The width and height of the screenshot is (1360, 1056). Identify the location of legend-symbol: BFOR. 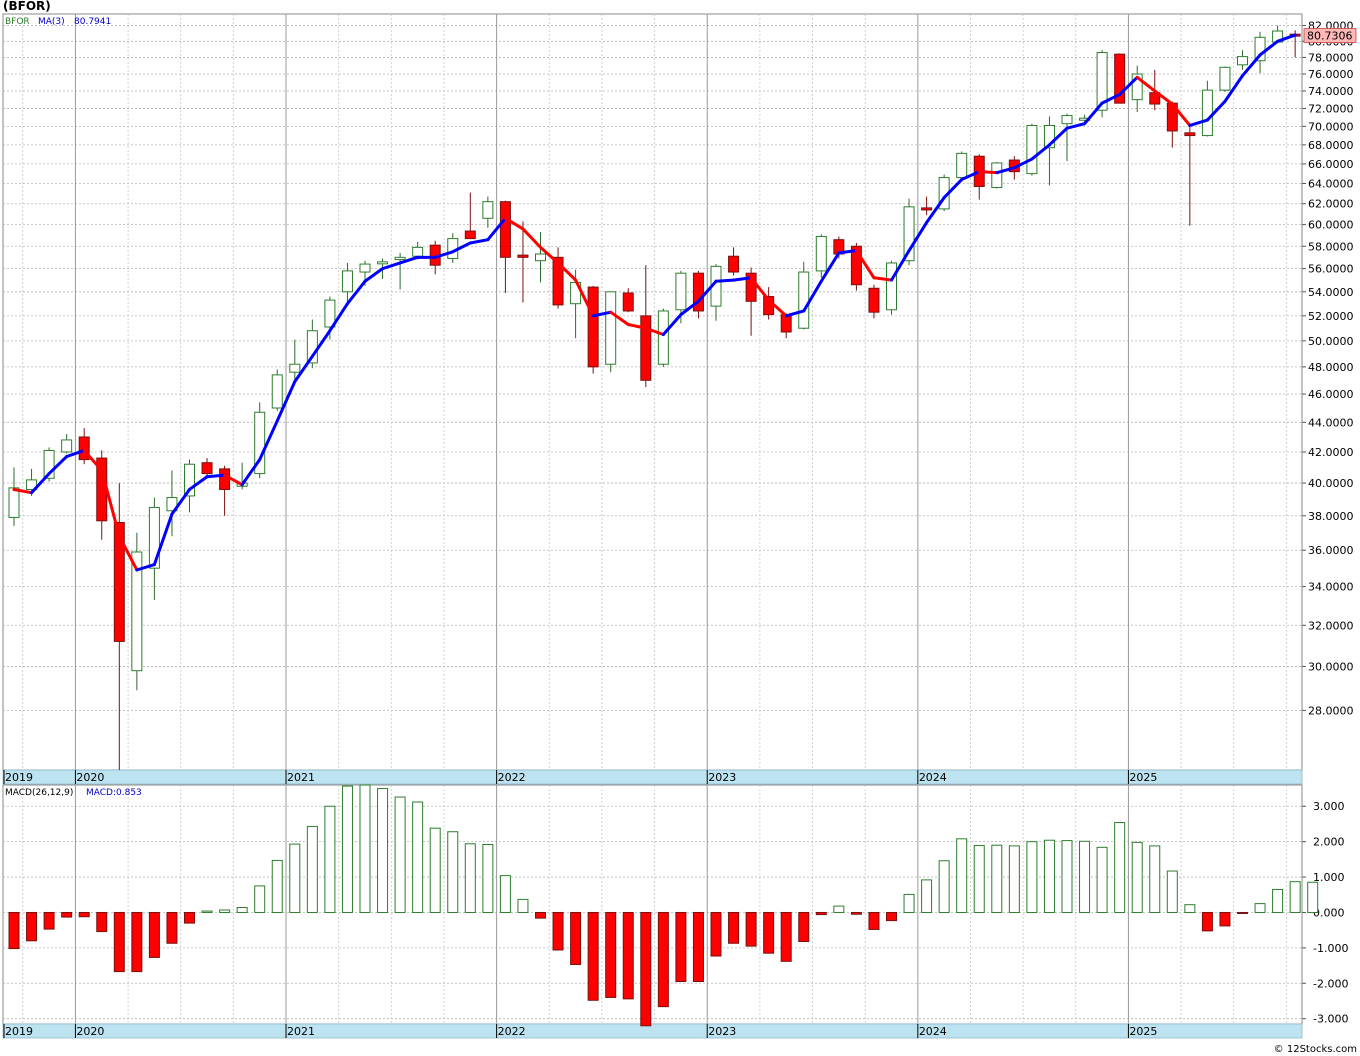
(17, 22).